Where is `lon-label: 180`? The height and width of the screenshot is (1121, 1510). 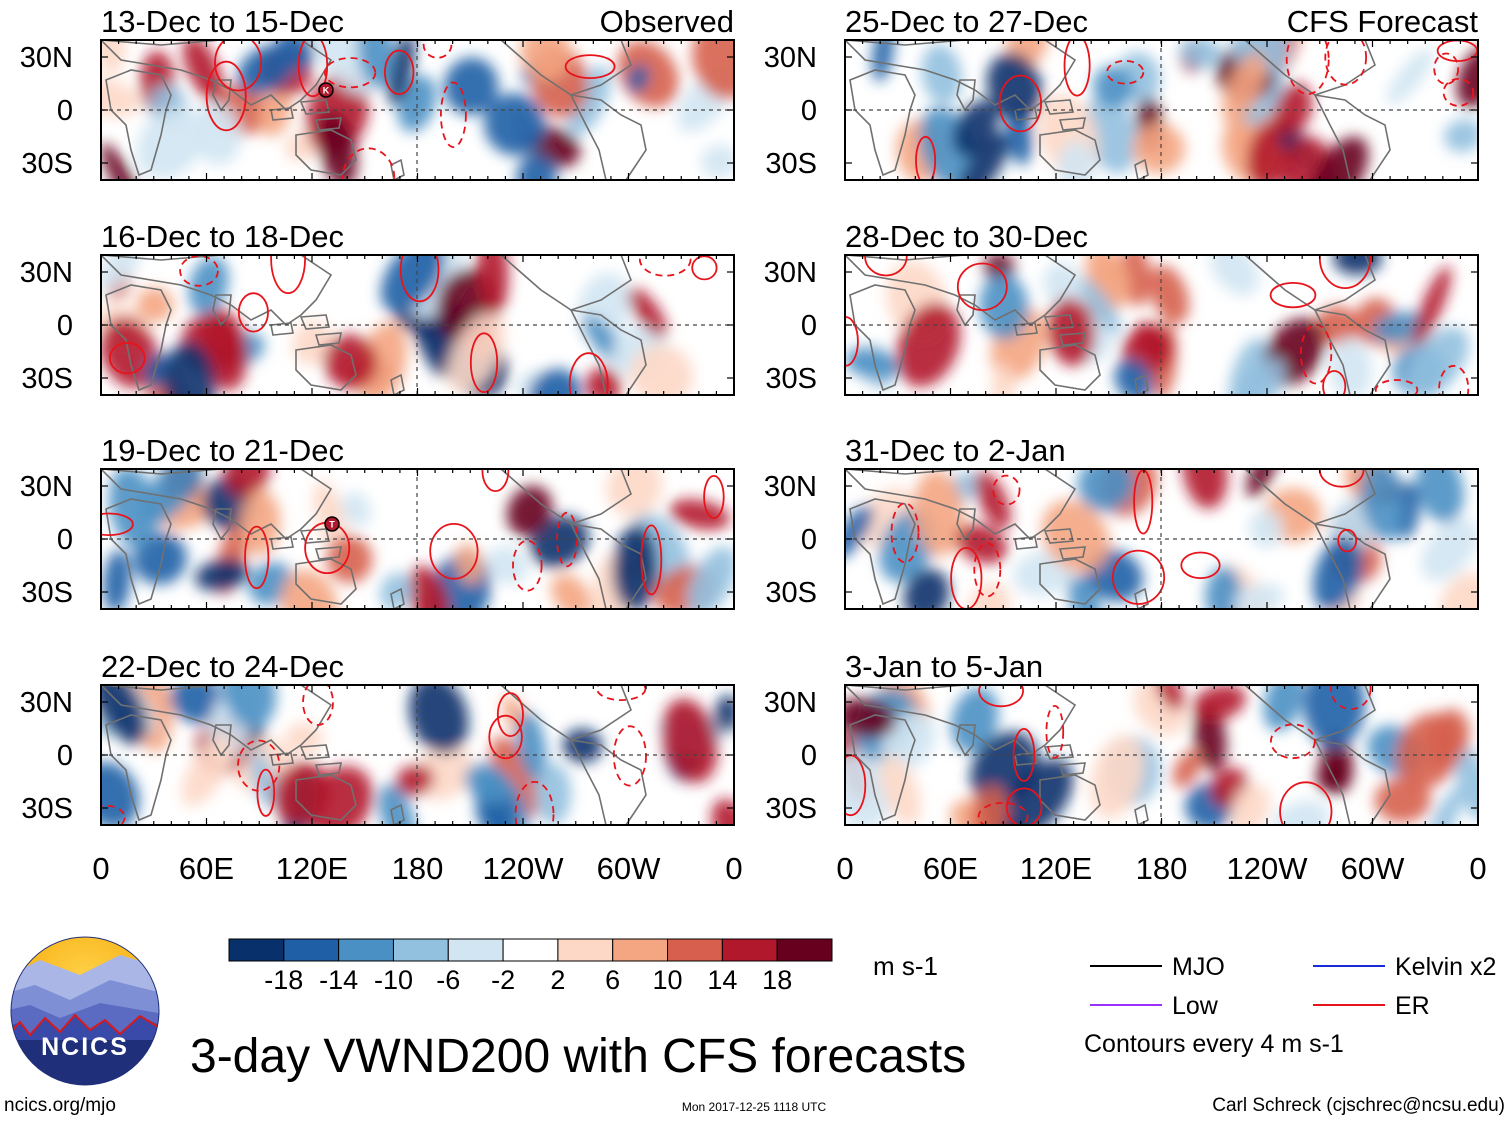 lon-label: 180 is located at coordinates (418, 868).